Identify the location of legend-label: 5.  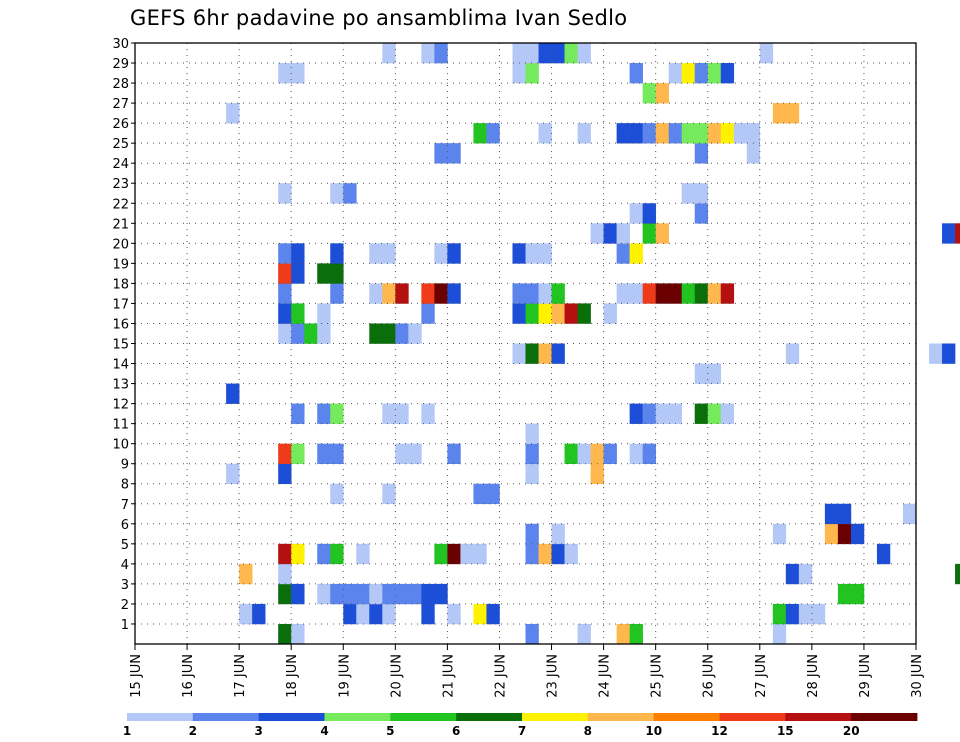
(390, 731).